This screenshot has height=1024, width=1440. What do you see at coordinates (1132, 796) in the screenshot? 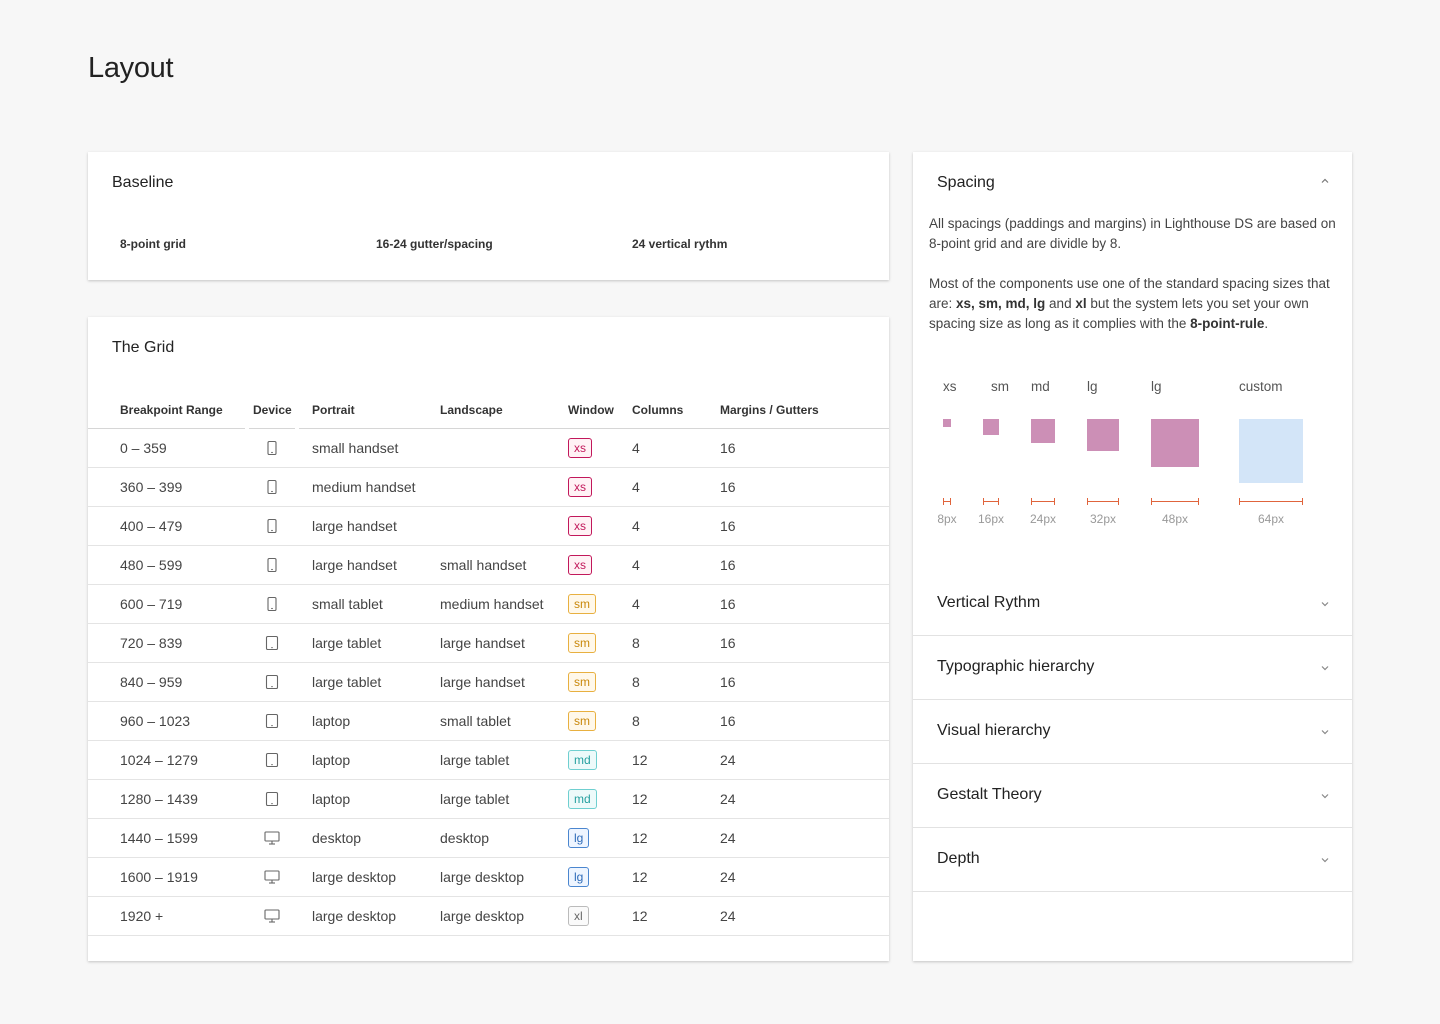
I see `accordion-item-gestalt-theory: Gestalt Theory` at bounding box center [1132, 796].